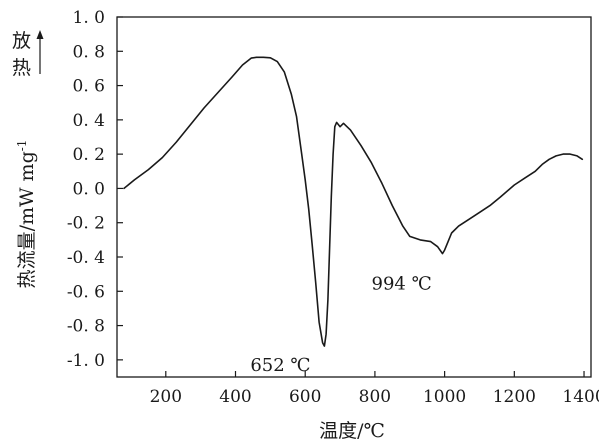 The width and height of the screenshot is (599, 445). What do you see at coordinates (28, 54) in the screenshot?
I see `exo-direction-label: 放 热` at bounding box center [28, 54].